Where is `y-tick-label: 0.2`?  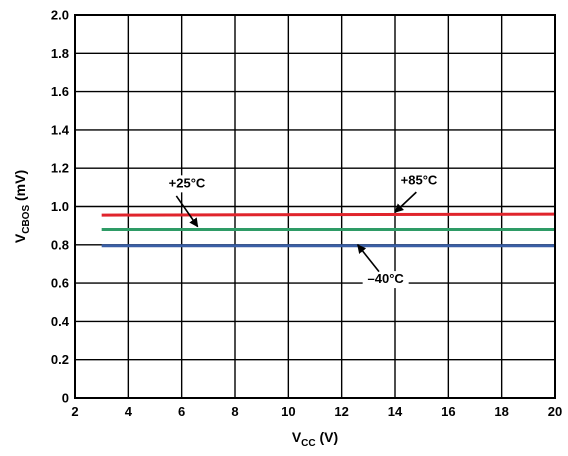
y-tick-label: 0.2 is located at coordinates (60, 359).